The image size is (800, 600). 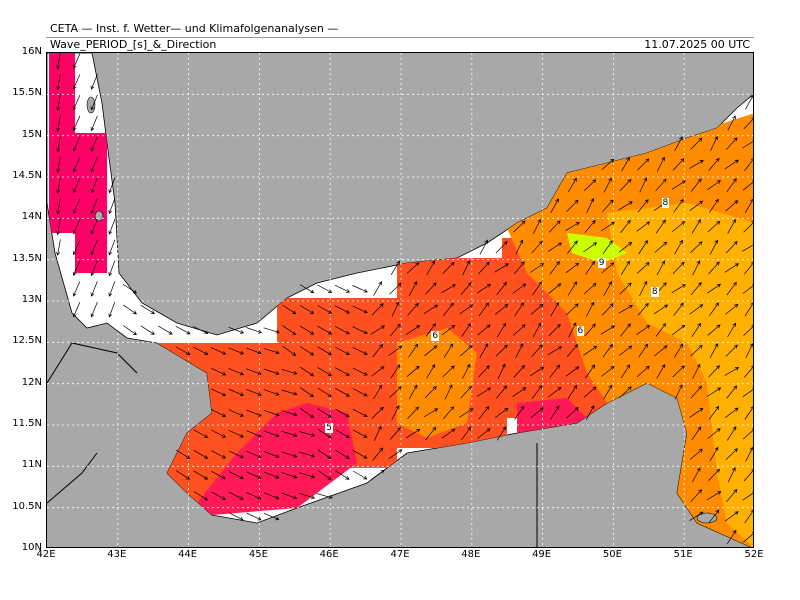 I want to click on island-socotra, so click(x=707, y=518).